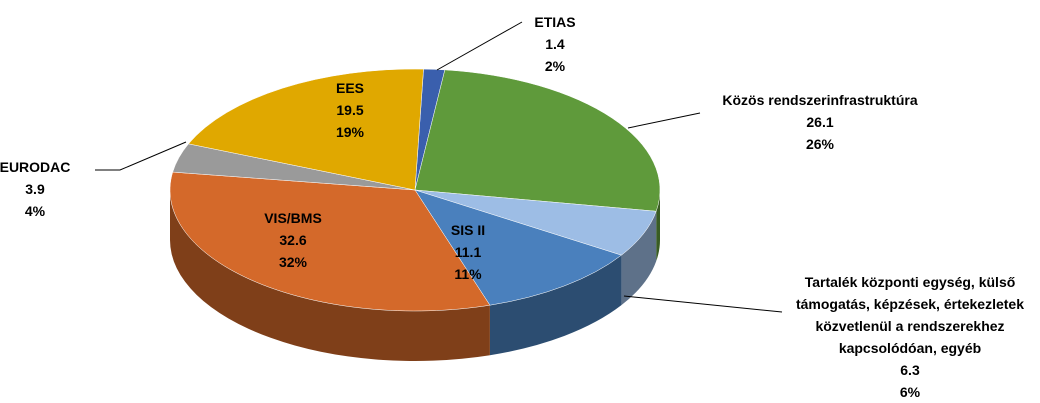  What do you see at coordinates (293, 218) in the screenshot?
I see `label-name: VIS/BMS` at bounding box center [293, 218].